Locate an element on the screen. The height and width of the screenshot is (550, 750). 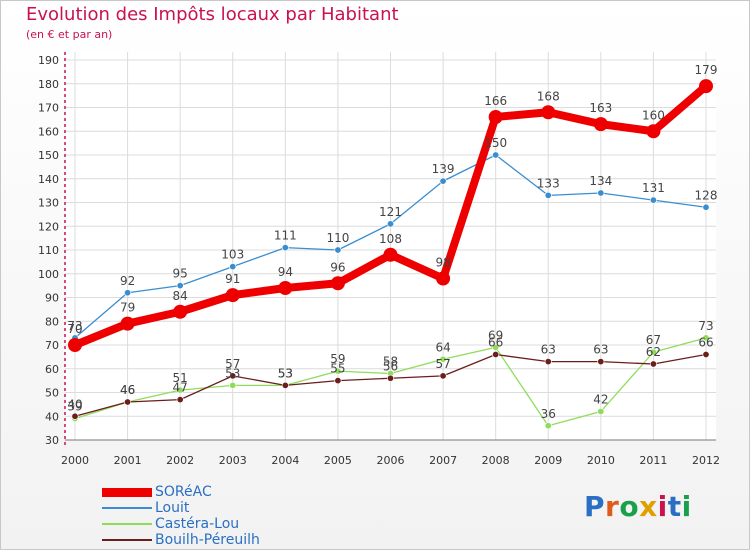
y-tick-label: 60 is located at coordinates (52, 369).